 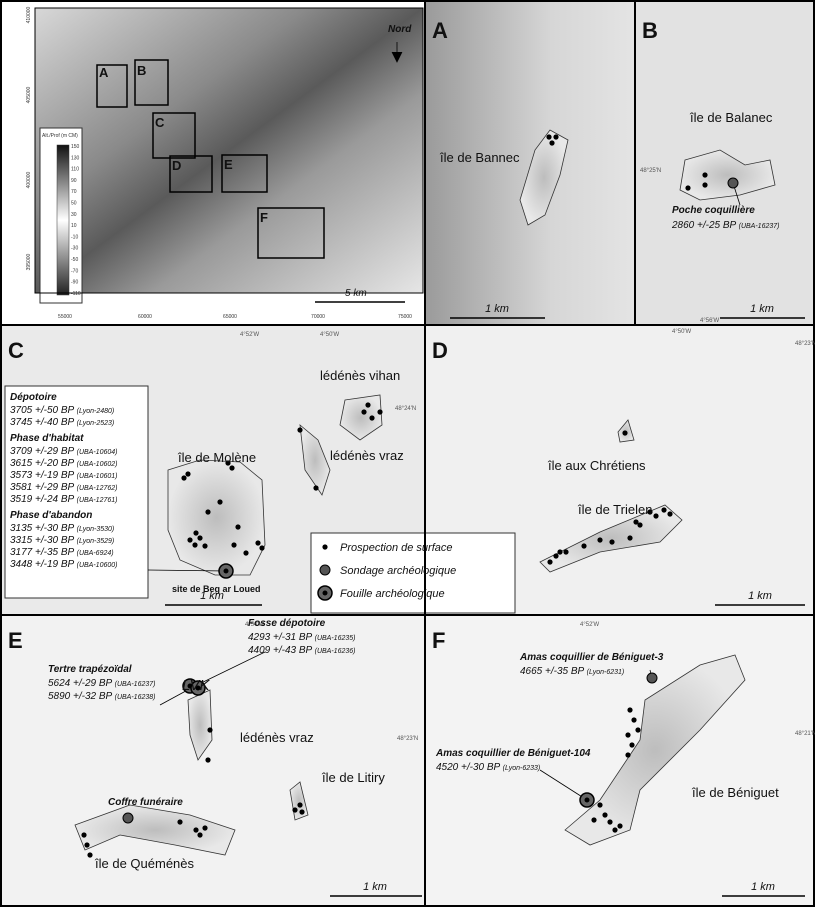 What do you see at coordinates (400, 29) in the screenshot?
I see `north-label: Nord` at bounding box center [400, 29].